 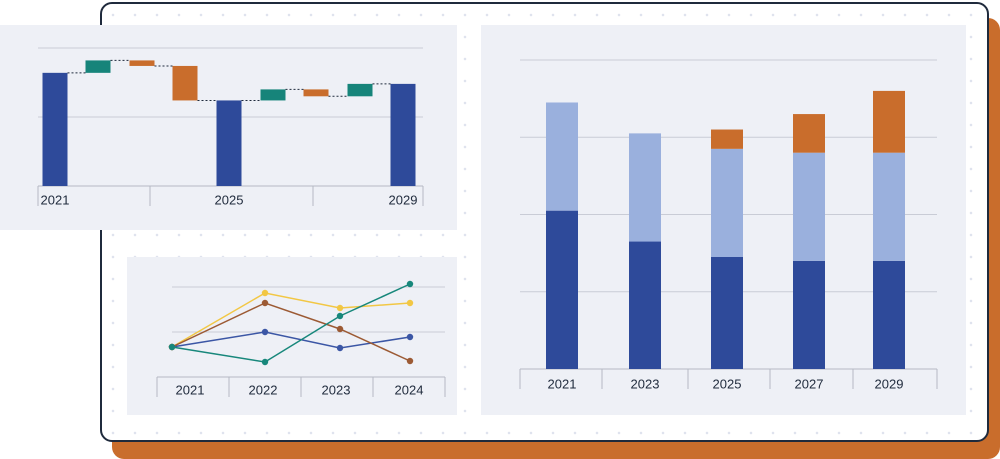 I want to click on x-tick-label: 2022, so click(x=263, y=389).